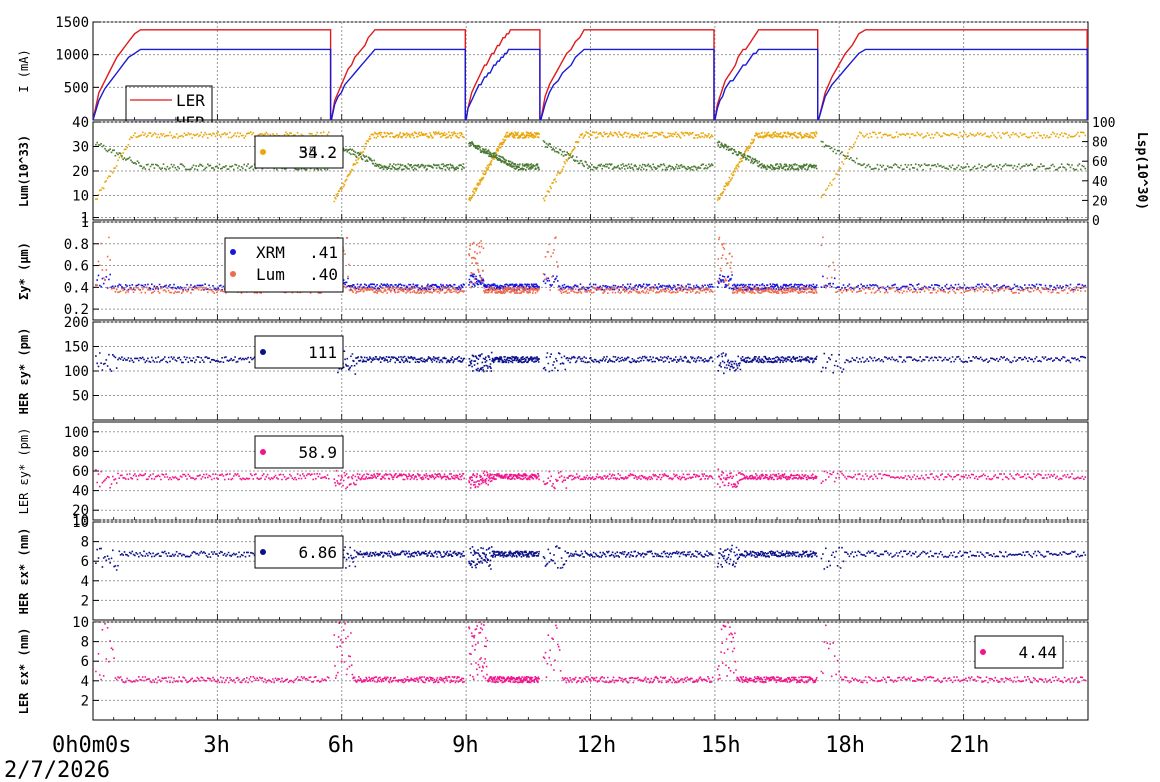 This screenshot has width=1160, height=782. I want to click on legend-value: 6.86, so click(317, 552).